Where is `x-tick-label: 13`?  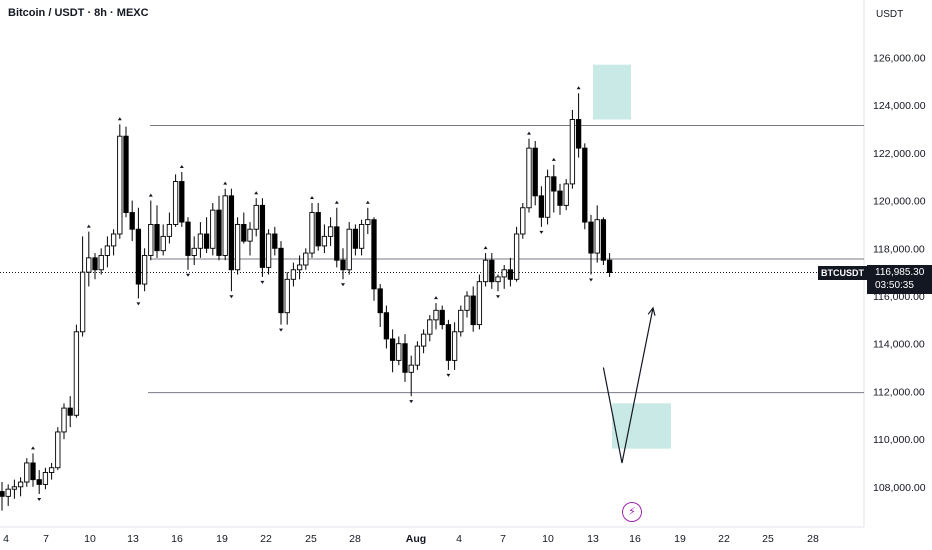 x-tick-label: 13 is located at coordinates (593, 539).